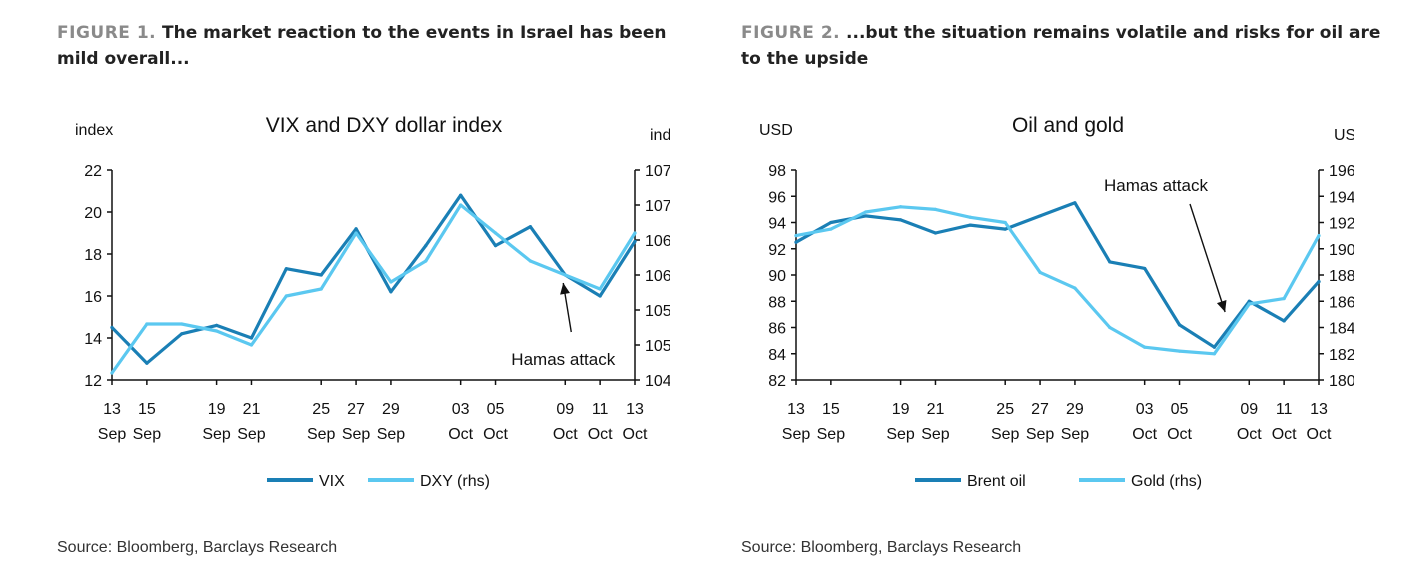 The height and width of the screenshot is (568, 1426). I want to click on chart2-annotation-arrow-head, so click(1221, 305).